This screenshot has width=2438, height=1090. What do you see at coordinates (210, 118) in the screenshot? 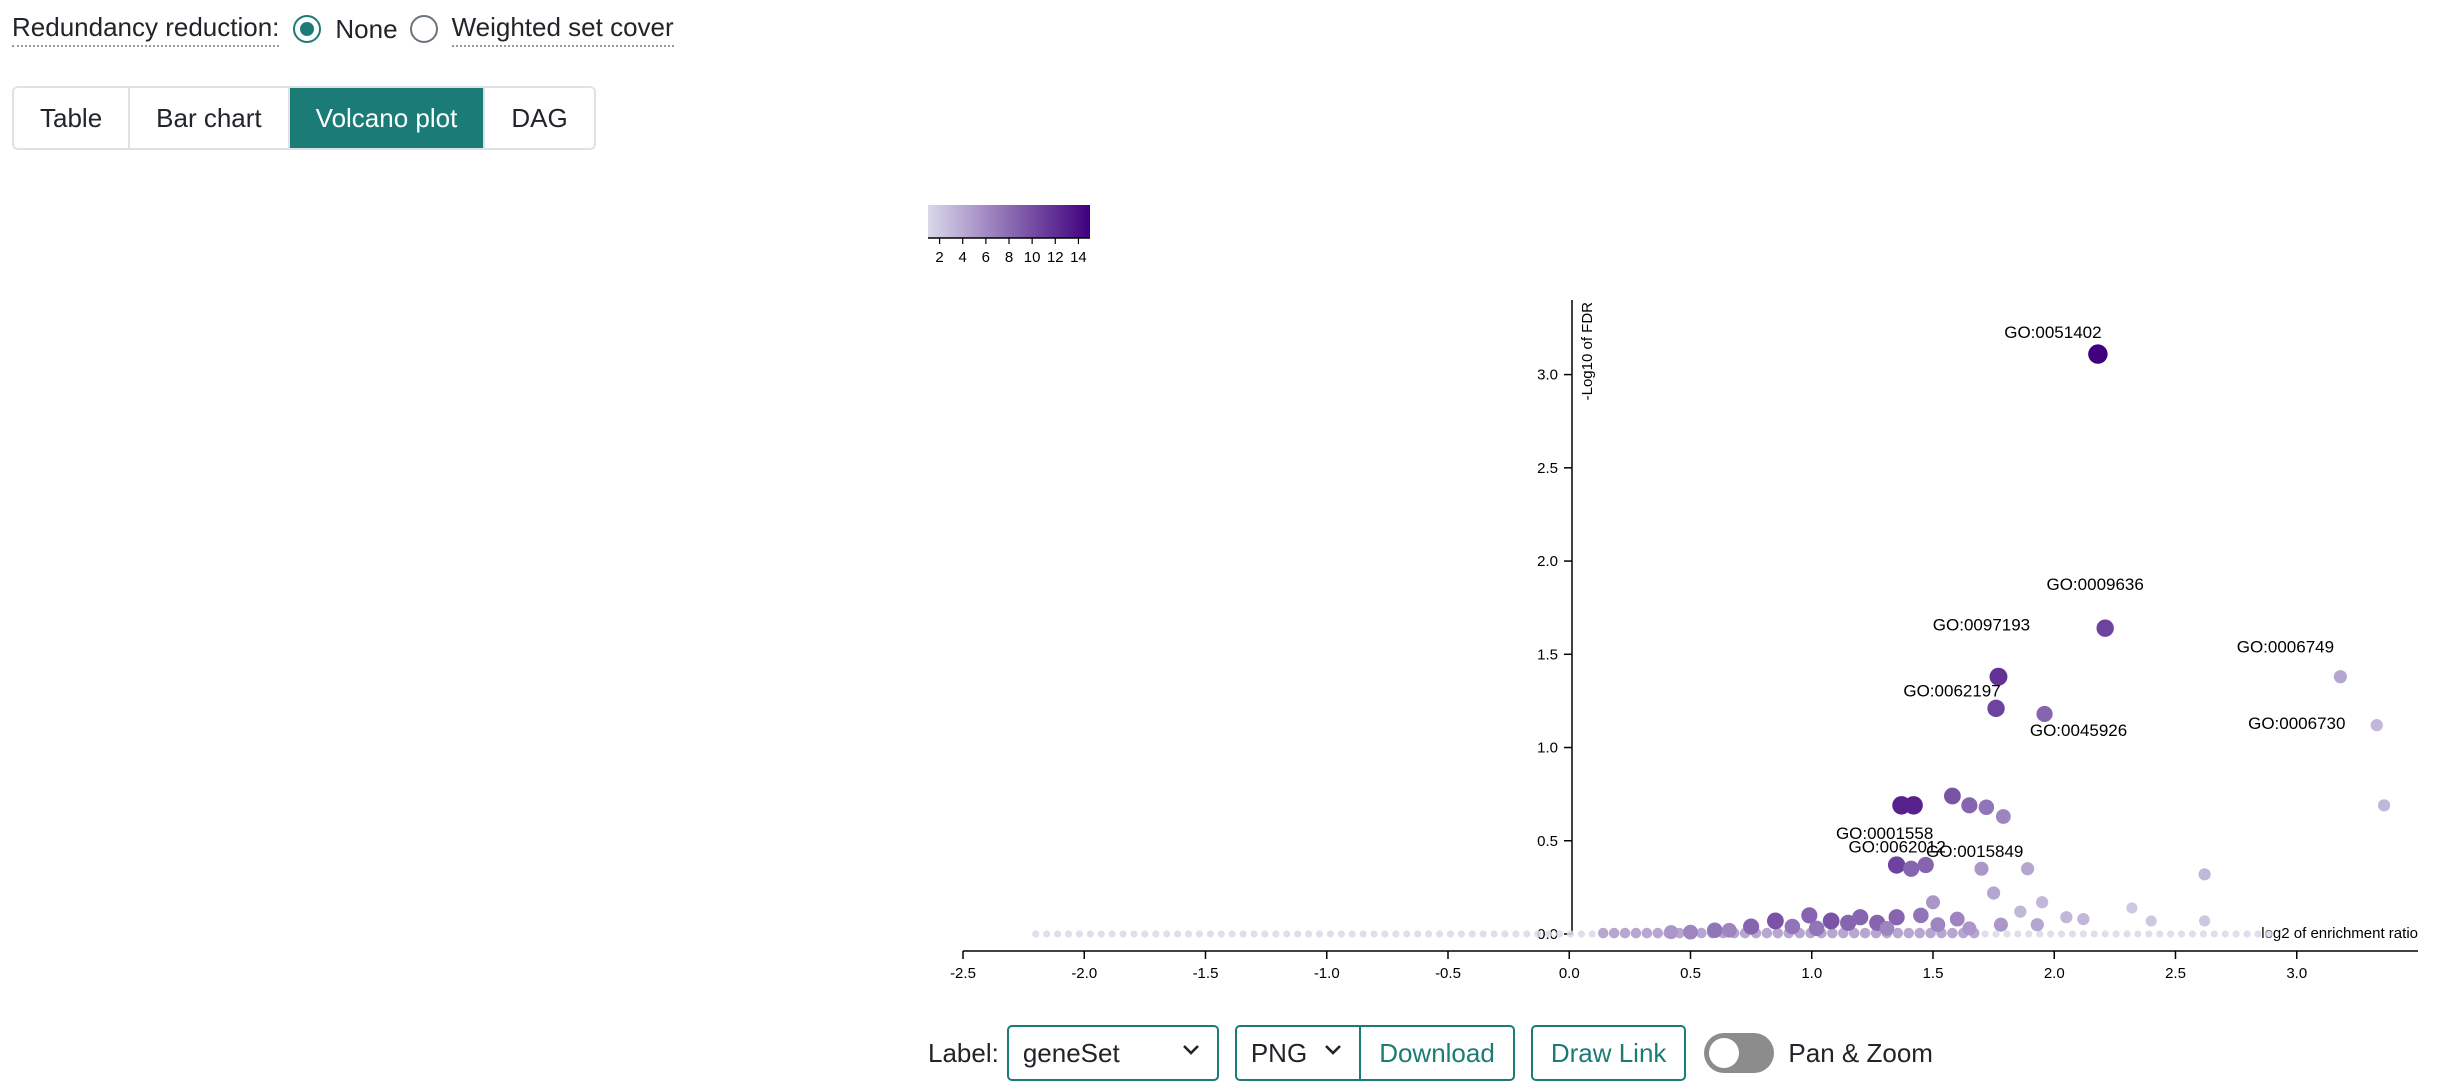
I see `tab-bar-chart: Bar chart` at bounding box center [210, 118].